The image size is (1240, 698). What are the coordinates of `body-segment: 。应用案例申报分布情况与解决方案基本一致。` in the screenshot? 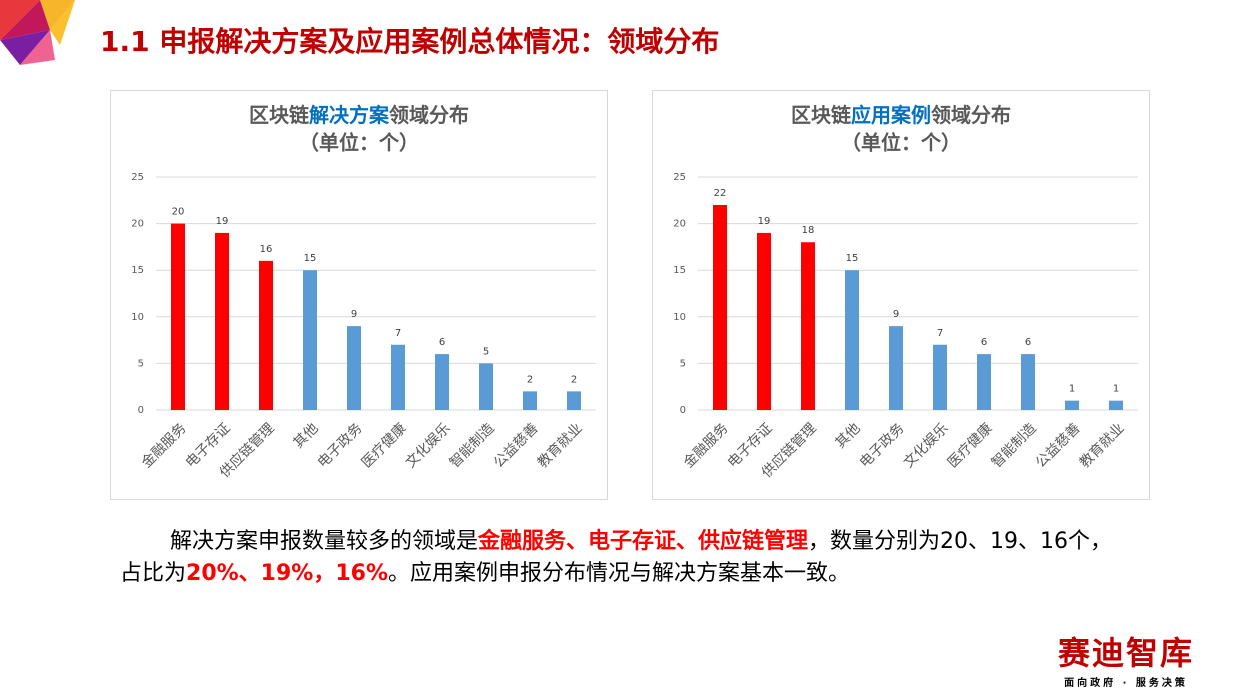 It's located at (619, 573).